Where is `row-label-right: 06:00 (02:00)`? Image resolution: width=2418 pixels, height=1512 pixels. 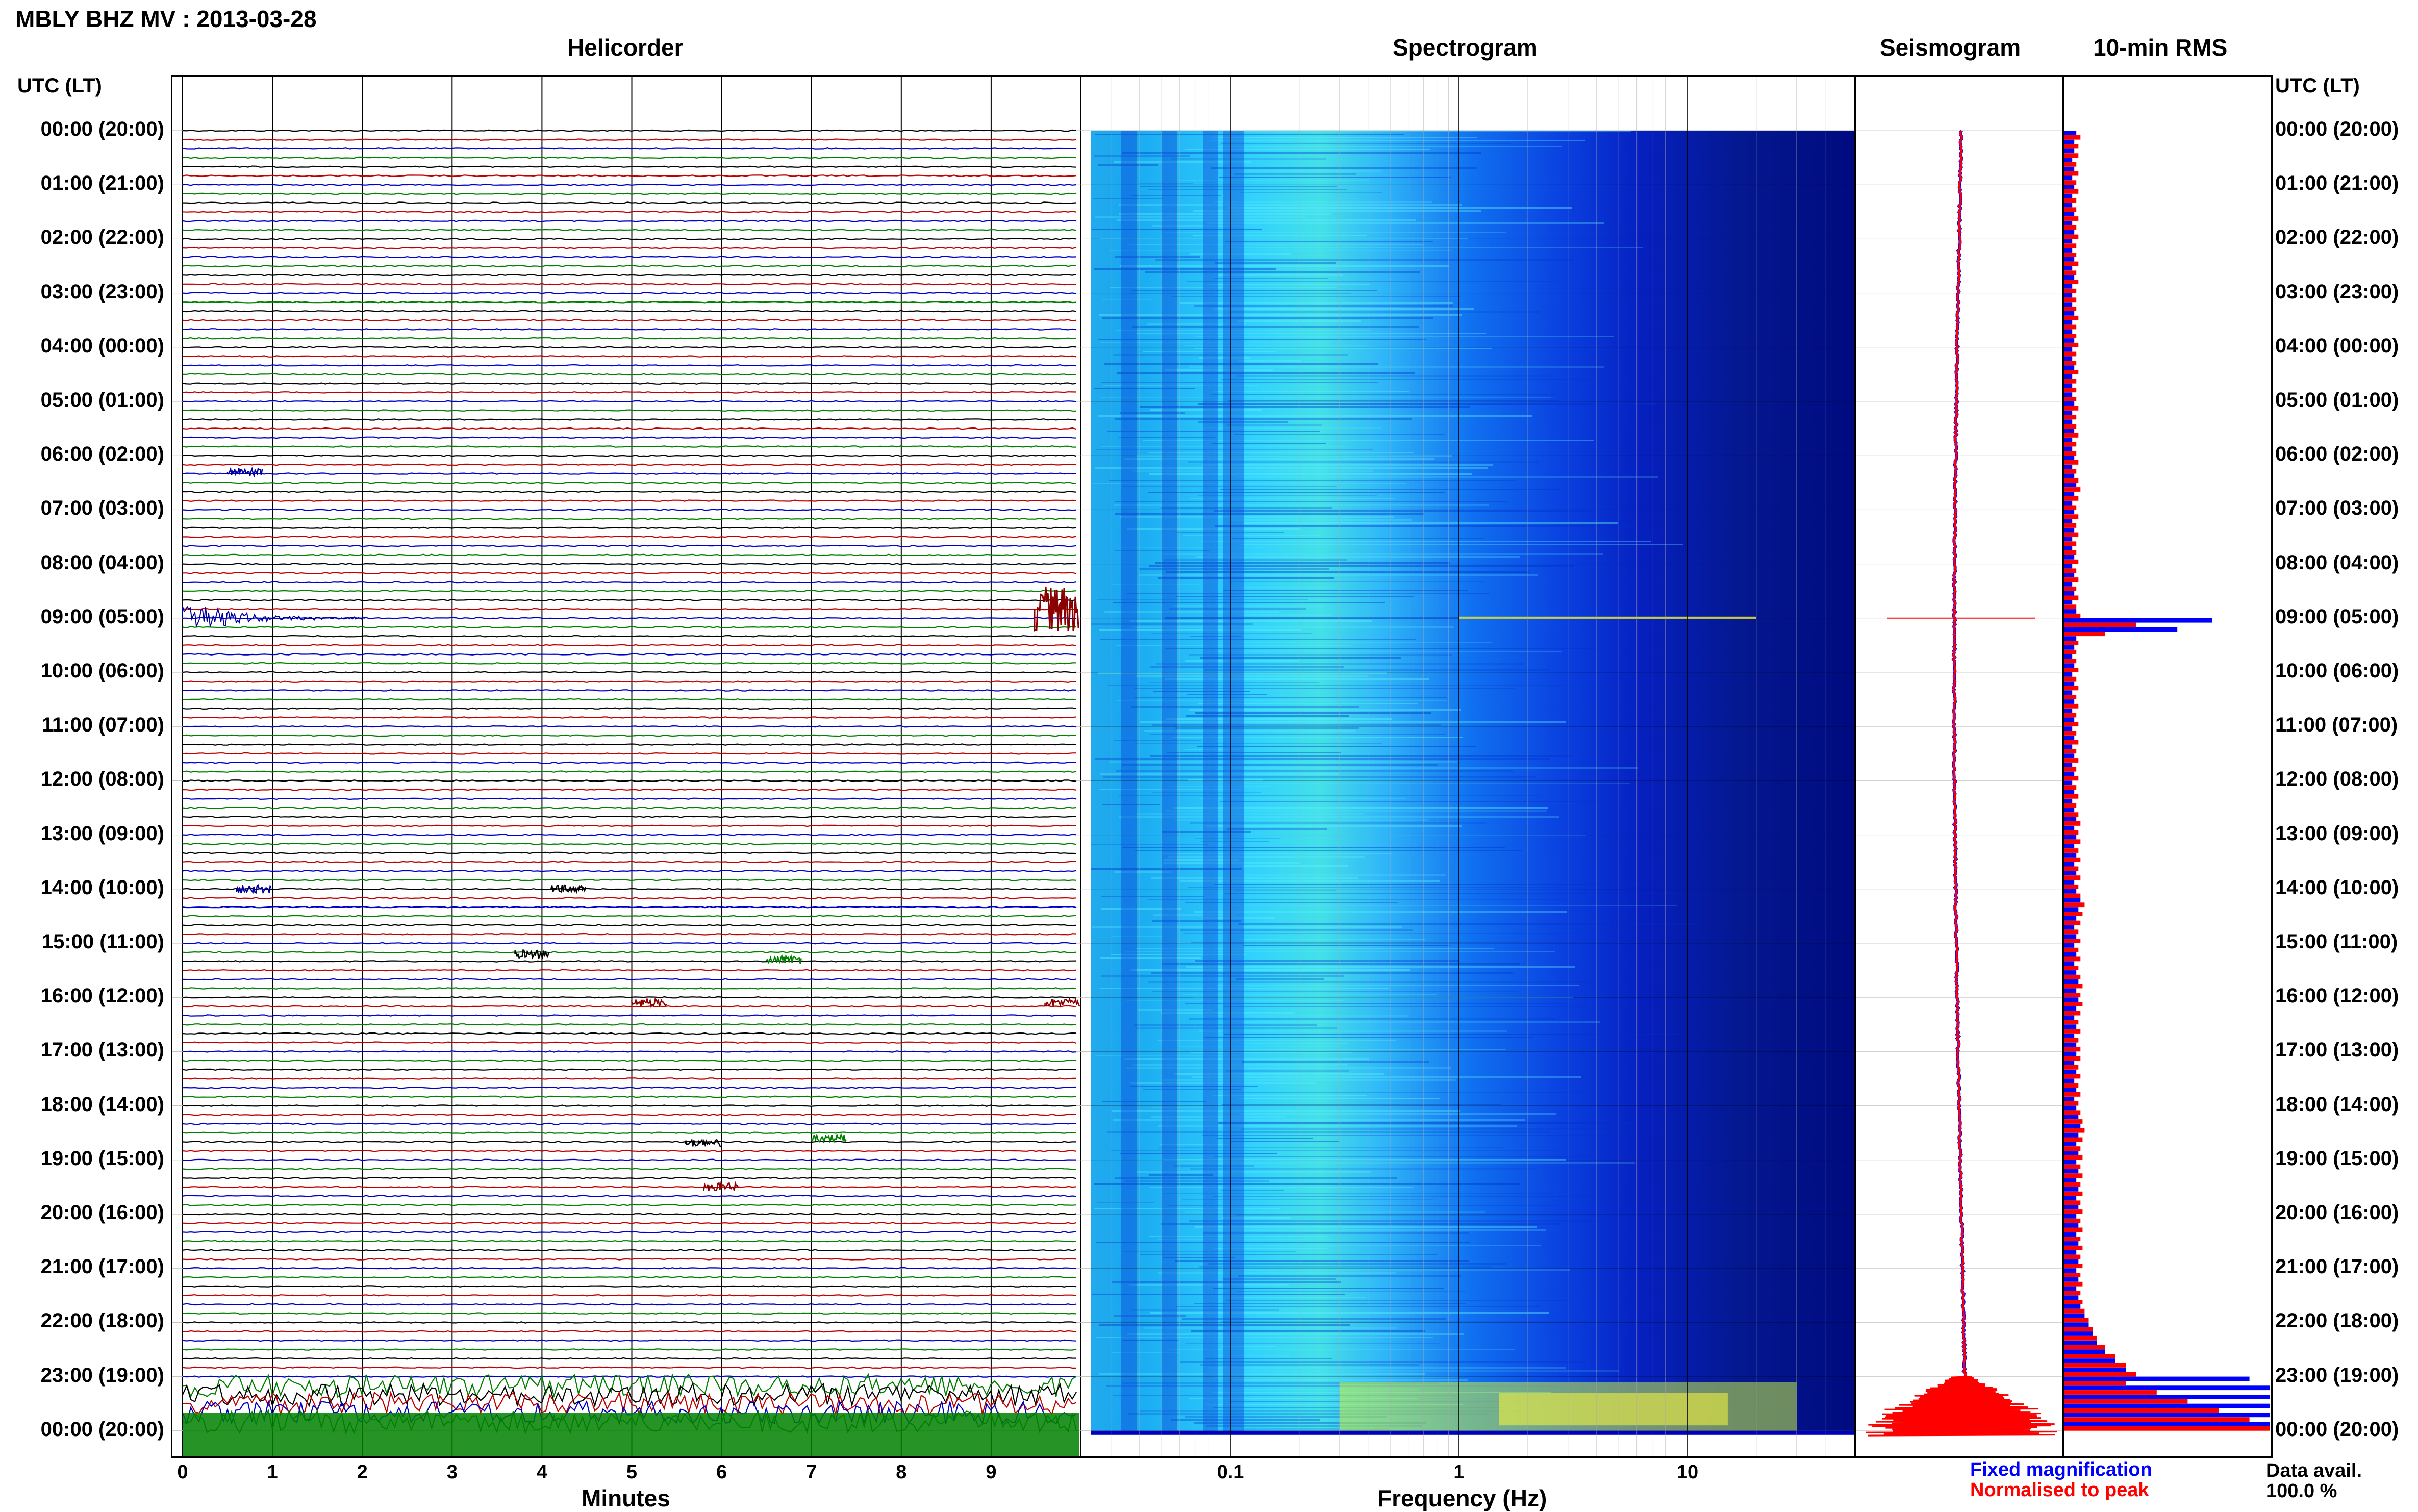
row-label-right: 06:00 (02:00) is located at coordinates (2337, 454).